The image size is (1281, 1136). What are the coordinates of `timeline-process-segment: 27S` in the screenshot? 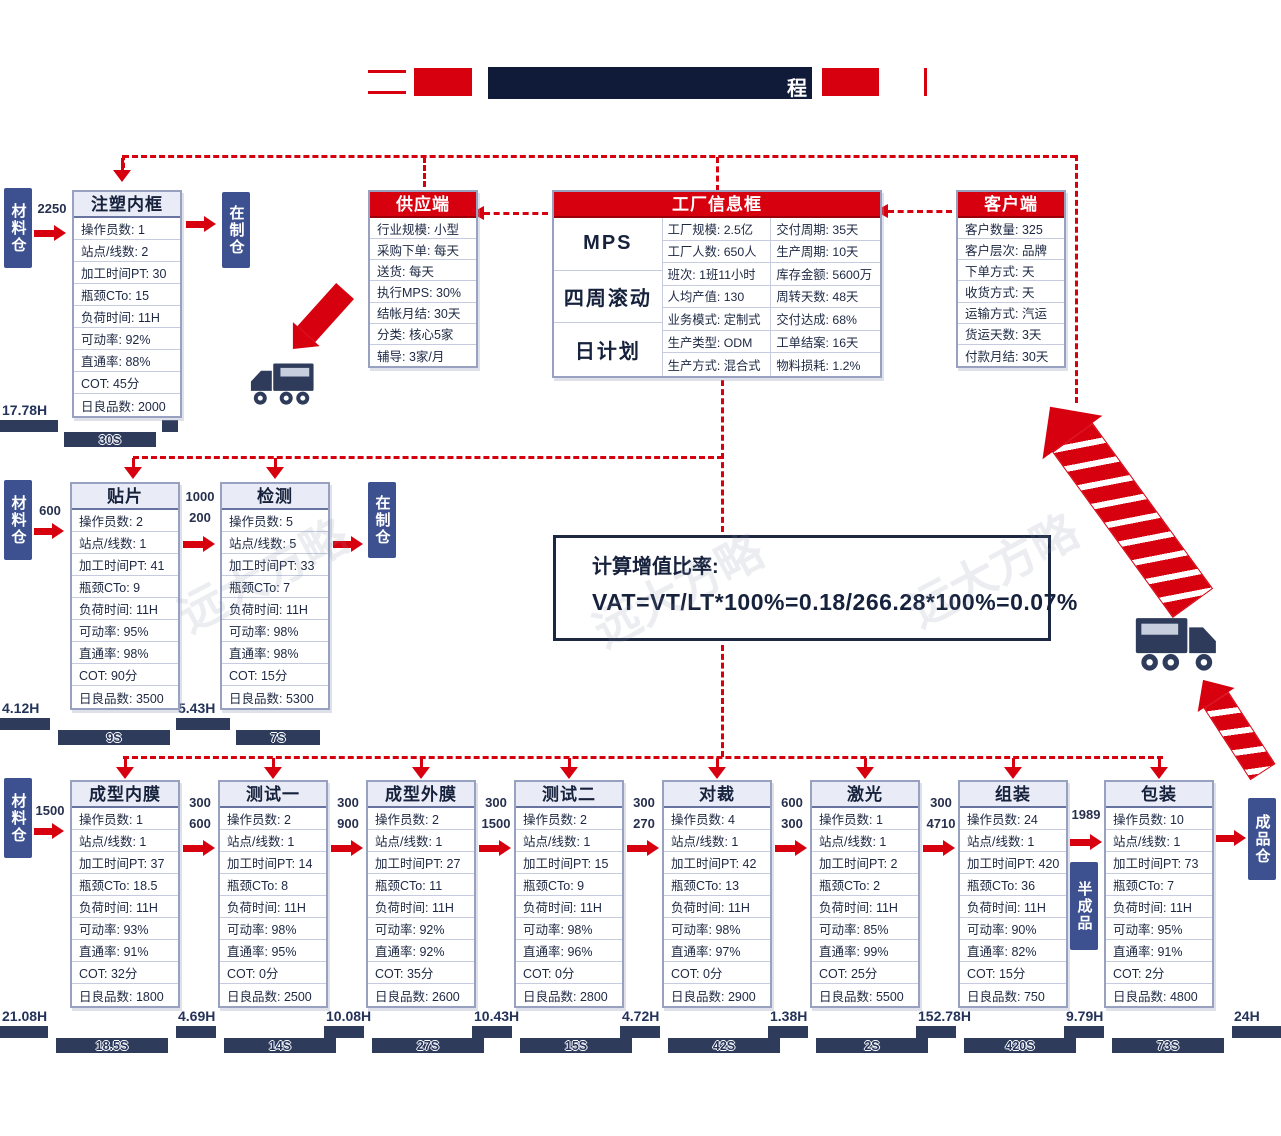 It's located at (428, 1045).